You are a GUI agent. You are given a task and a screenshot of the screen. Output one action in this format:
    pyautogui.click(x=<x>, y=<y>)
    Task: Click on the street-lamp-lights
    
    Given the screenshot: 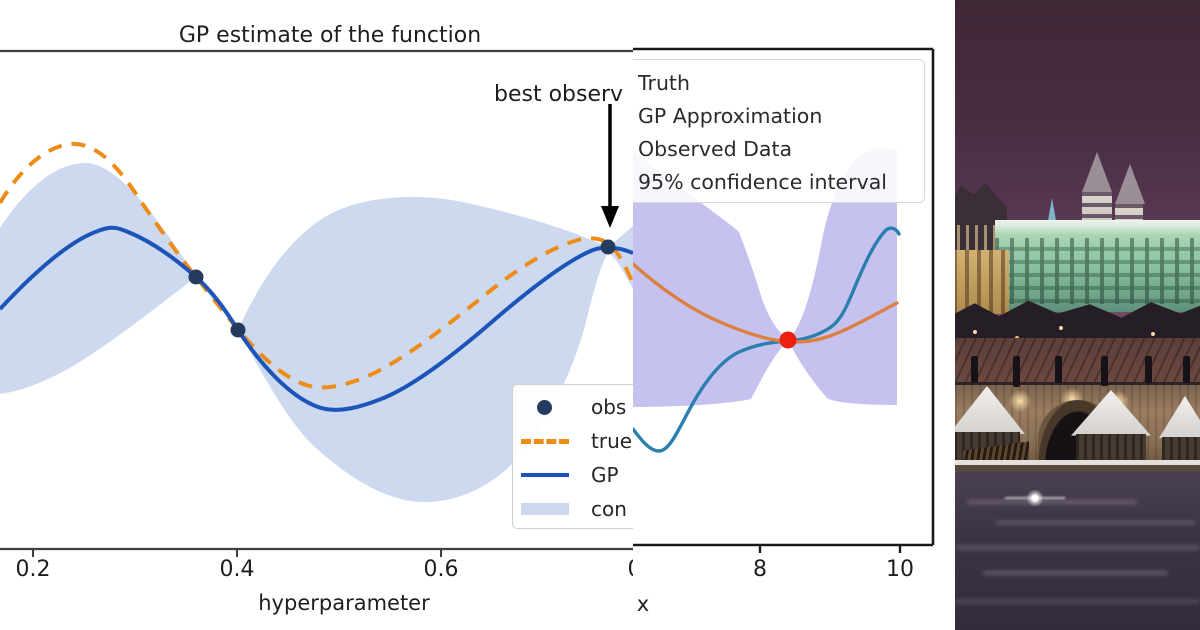 What is the action you would take?
    pyautogui.click(x=975, y=332)
    